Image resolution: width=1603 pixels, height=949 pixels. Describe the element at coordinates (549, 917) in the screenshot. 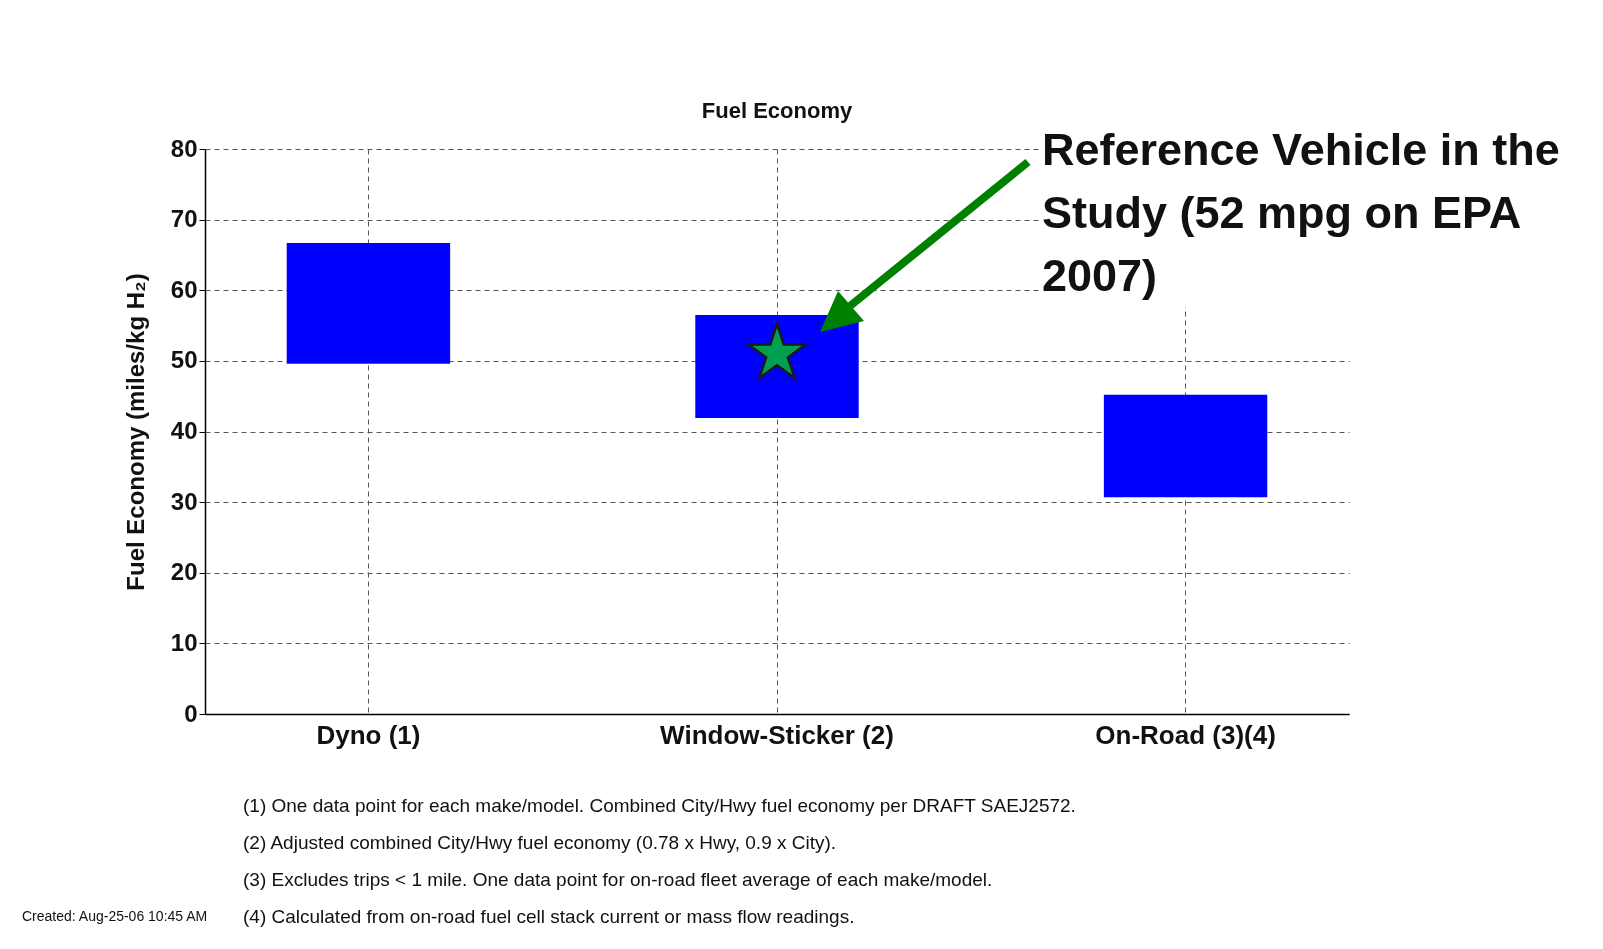

I see `text: (4) Calculated from on-road fuel cell stack current or mass flow readings.` at that location.